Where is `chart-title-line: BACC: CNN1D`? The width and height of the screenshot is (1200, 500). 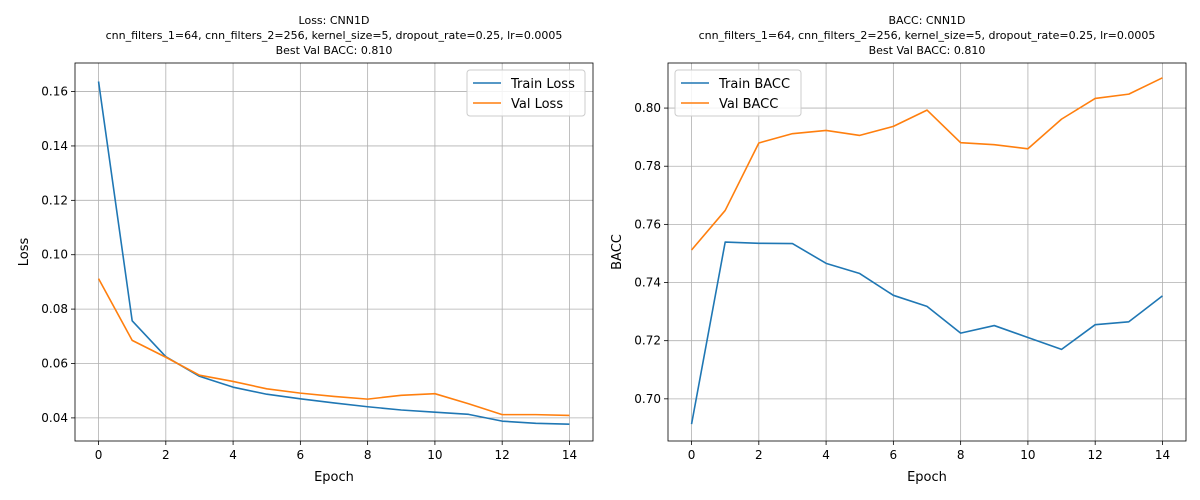 chart-title-line: BACC: CNN1D is located at coordinates (926, 20).